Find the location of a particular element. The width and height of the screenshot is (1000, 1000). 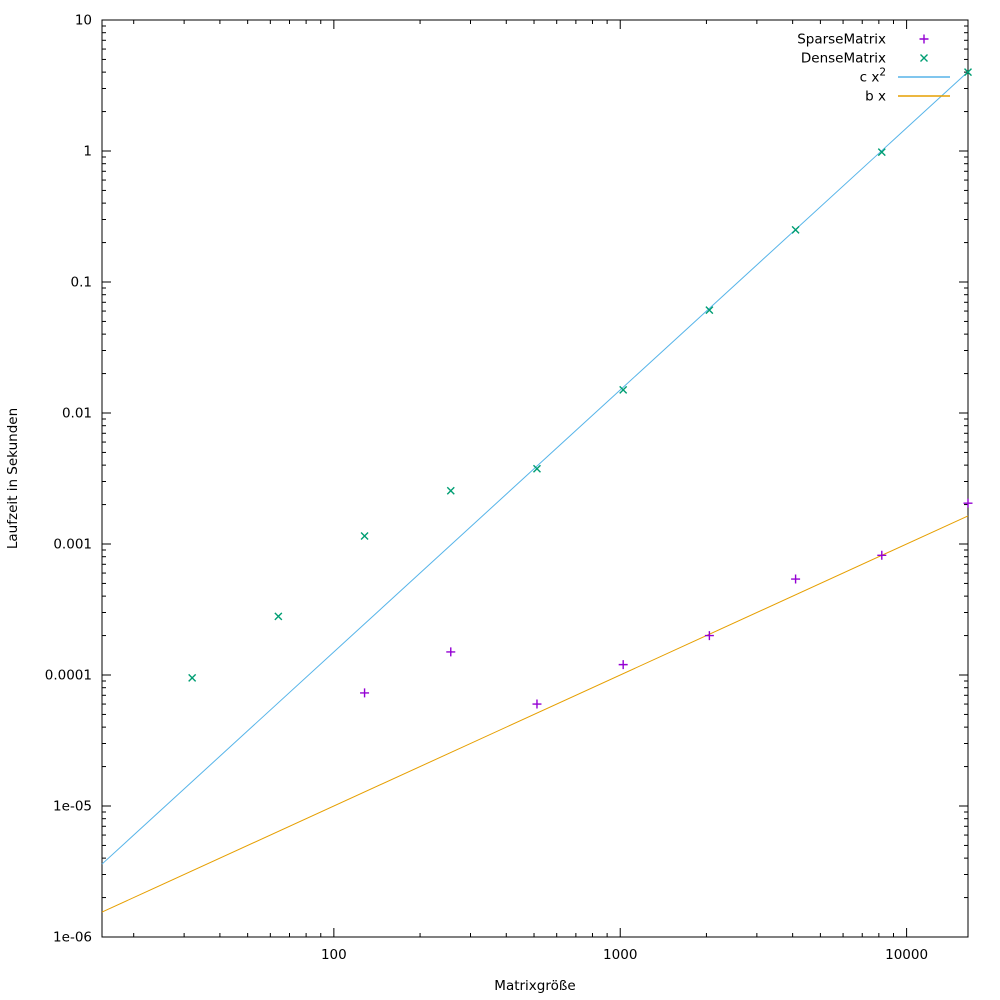

legend-entry-densematrix: DenseMatrix is located at coordinates (864, 59).